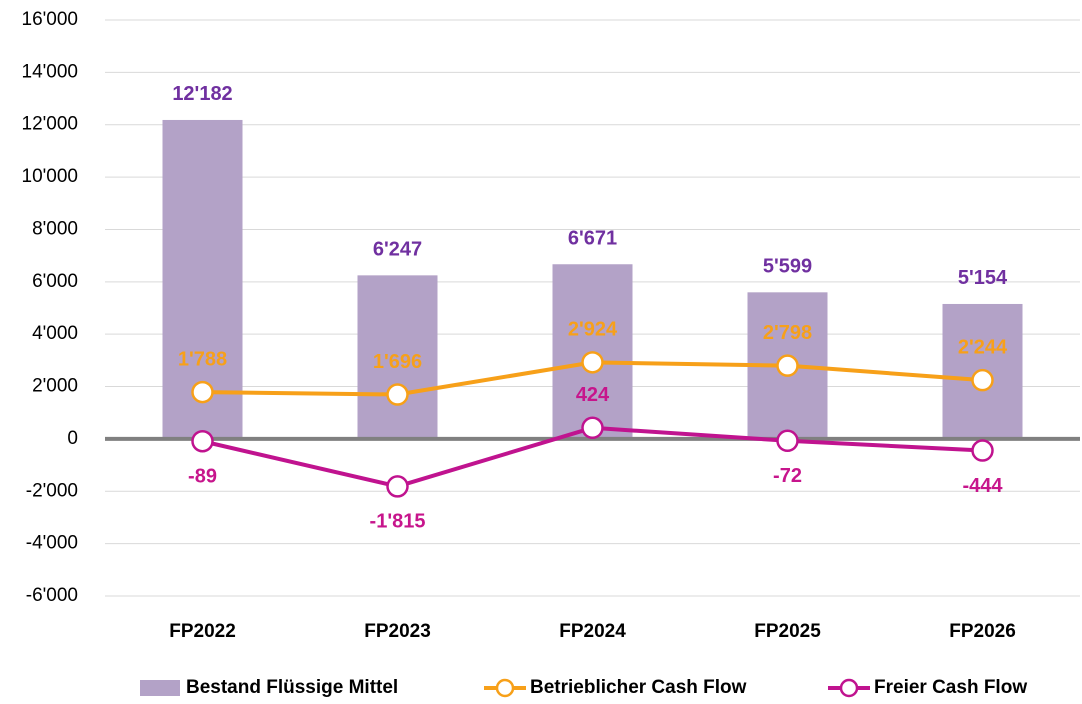 The height and width of the screenshot is (704, 1082). Describe the element at coordinates (50, 19) in the screenshot. I see `y-tick-label: 16'000` at that location.